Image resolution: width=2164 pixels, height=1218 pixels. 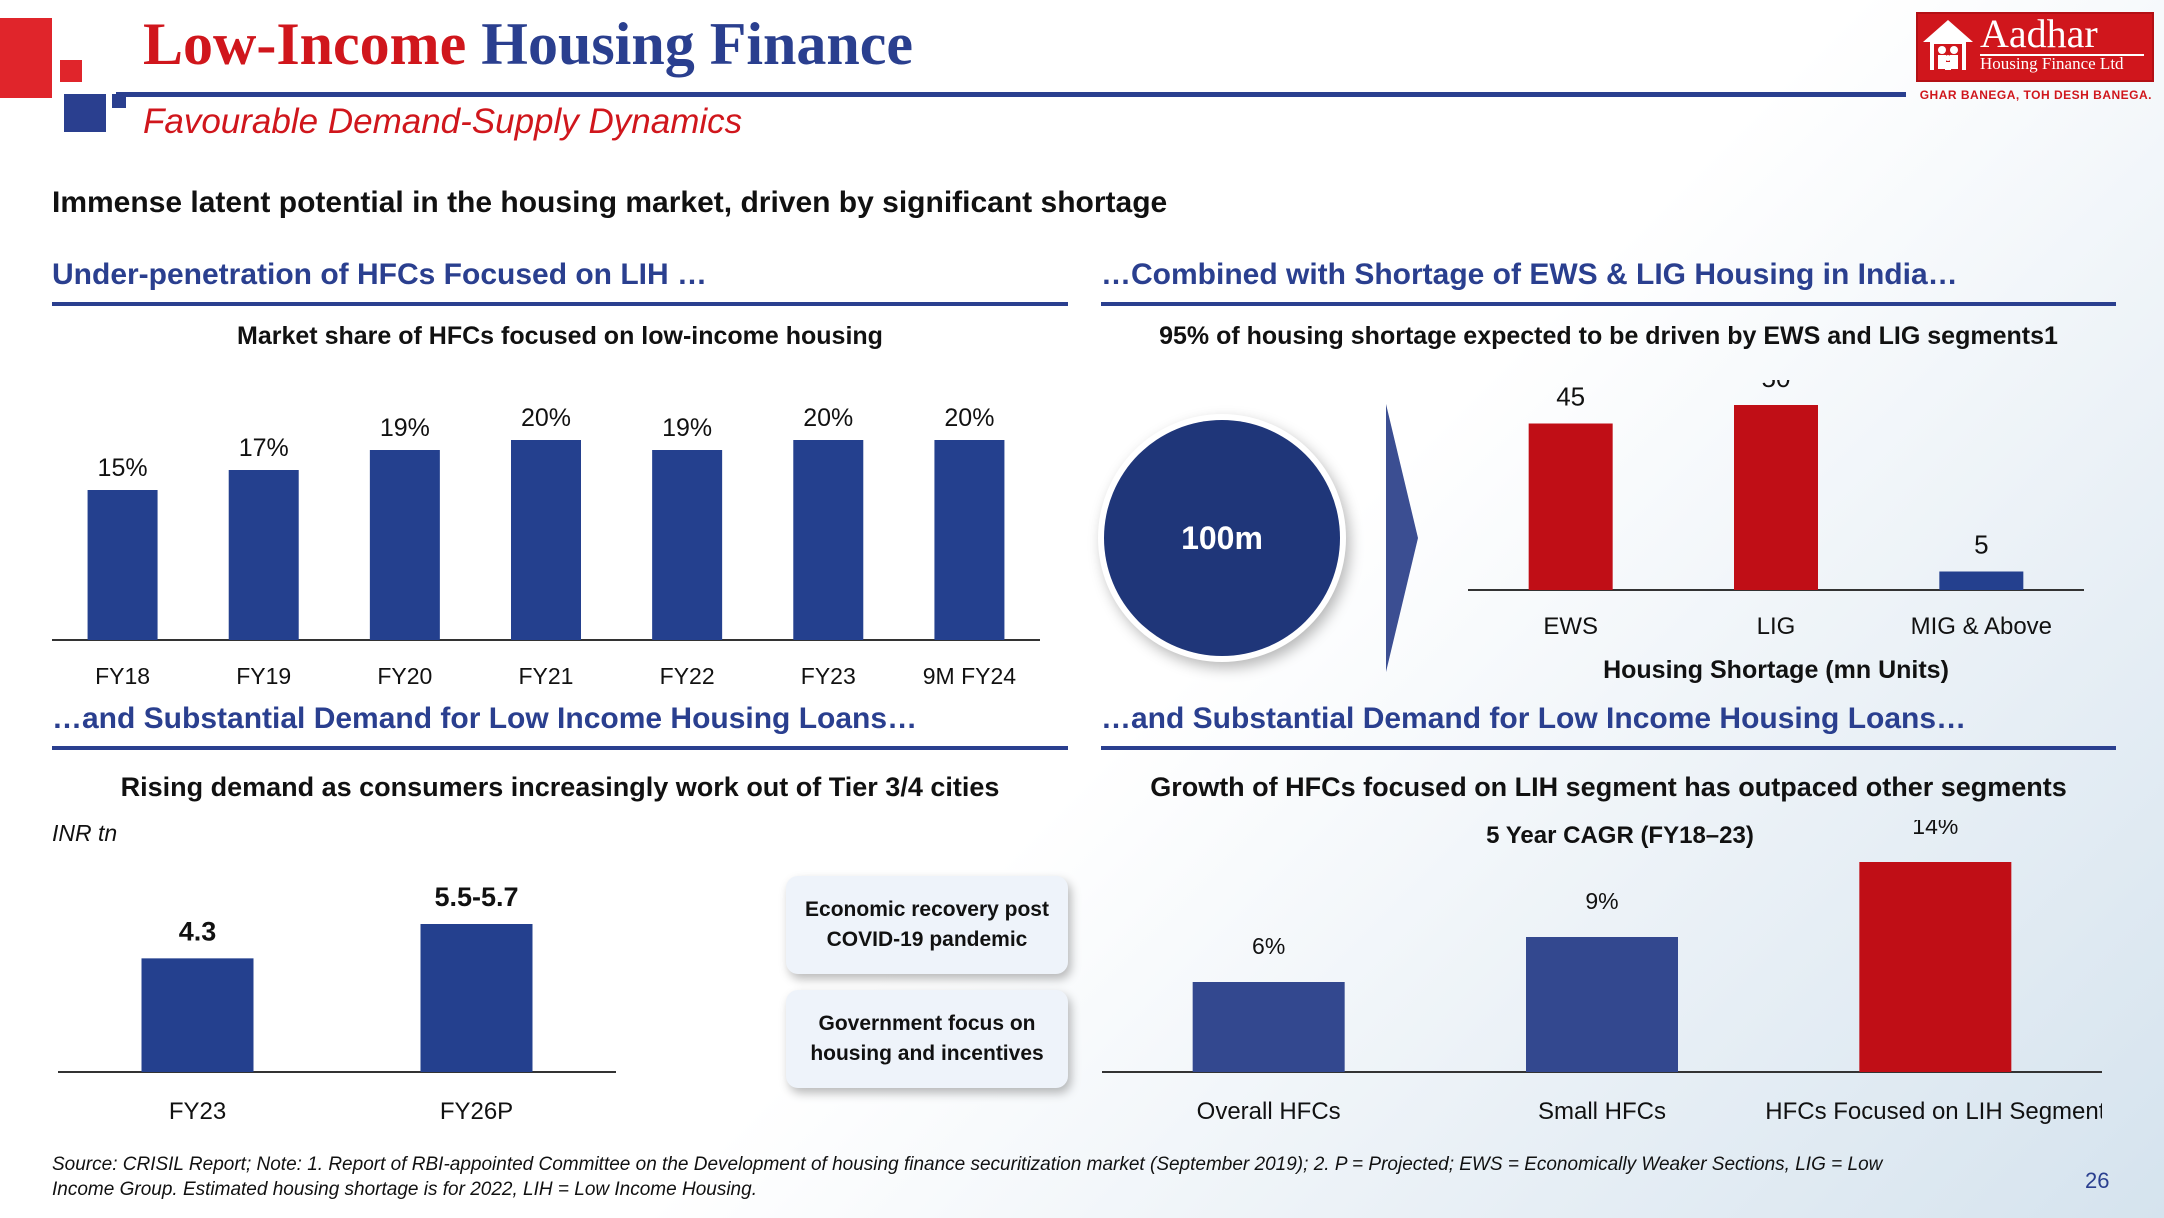 I want to click on callout-economic-recovery: Economic recovery post COVID-19 pandemic, so click(x=927, y=925).